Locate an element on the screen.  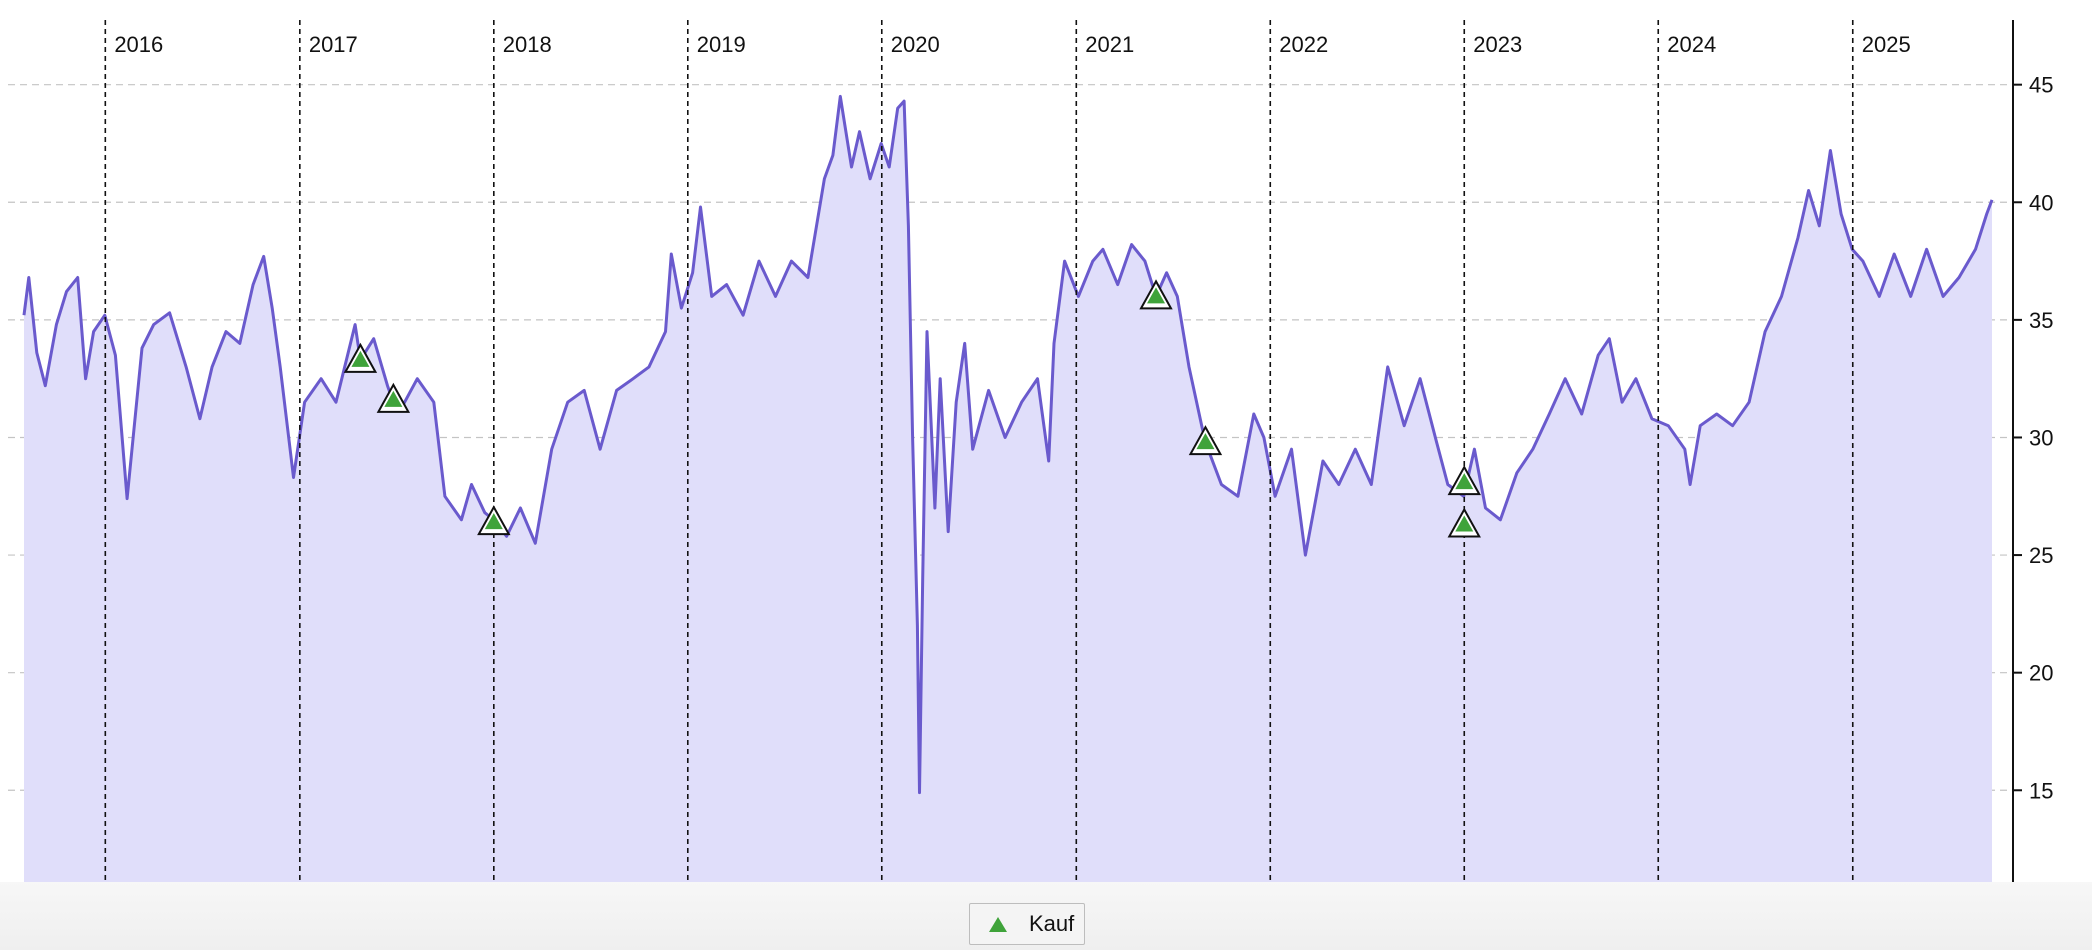
y-axis: 15 20 25 30 35 40 45 is located at coordinates (2032, 451).